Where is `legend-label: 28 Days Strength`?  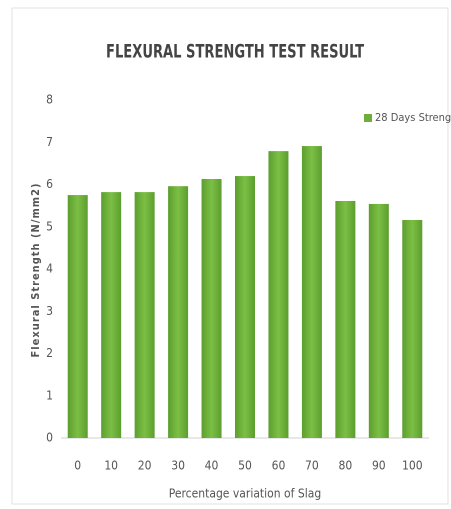 legend-label: 28 Days Strength is located at coordinates (413, 117).